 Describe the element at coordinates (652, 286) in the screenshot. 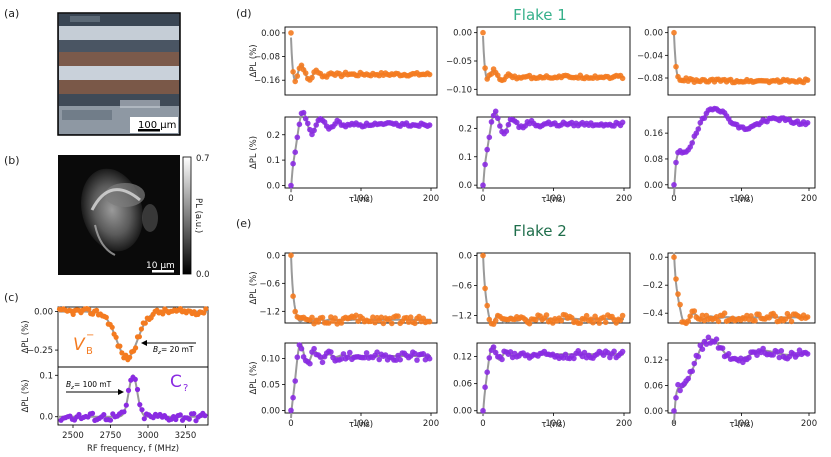

I see `y-tick-label: −0.2` at that location.